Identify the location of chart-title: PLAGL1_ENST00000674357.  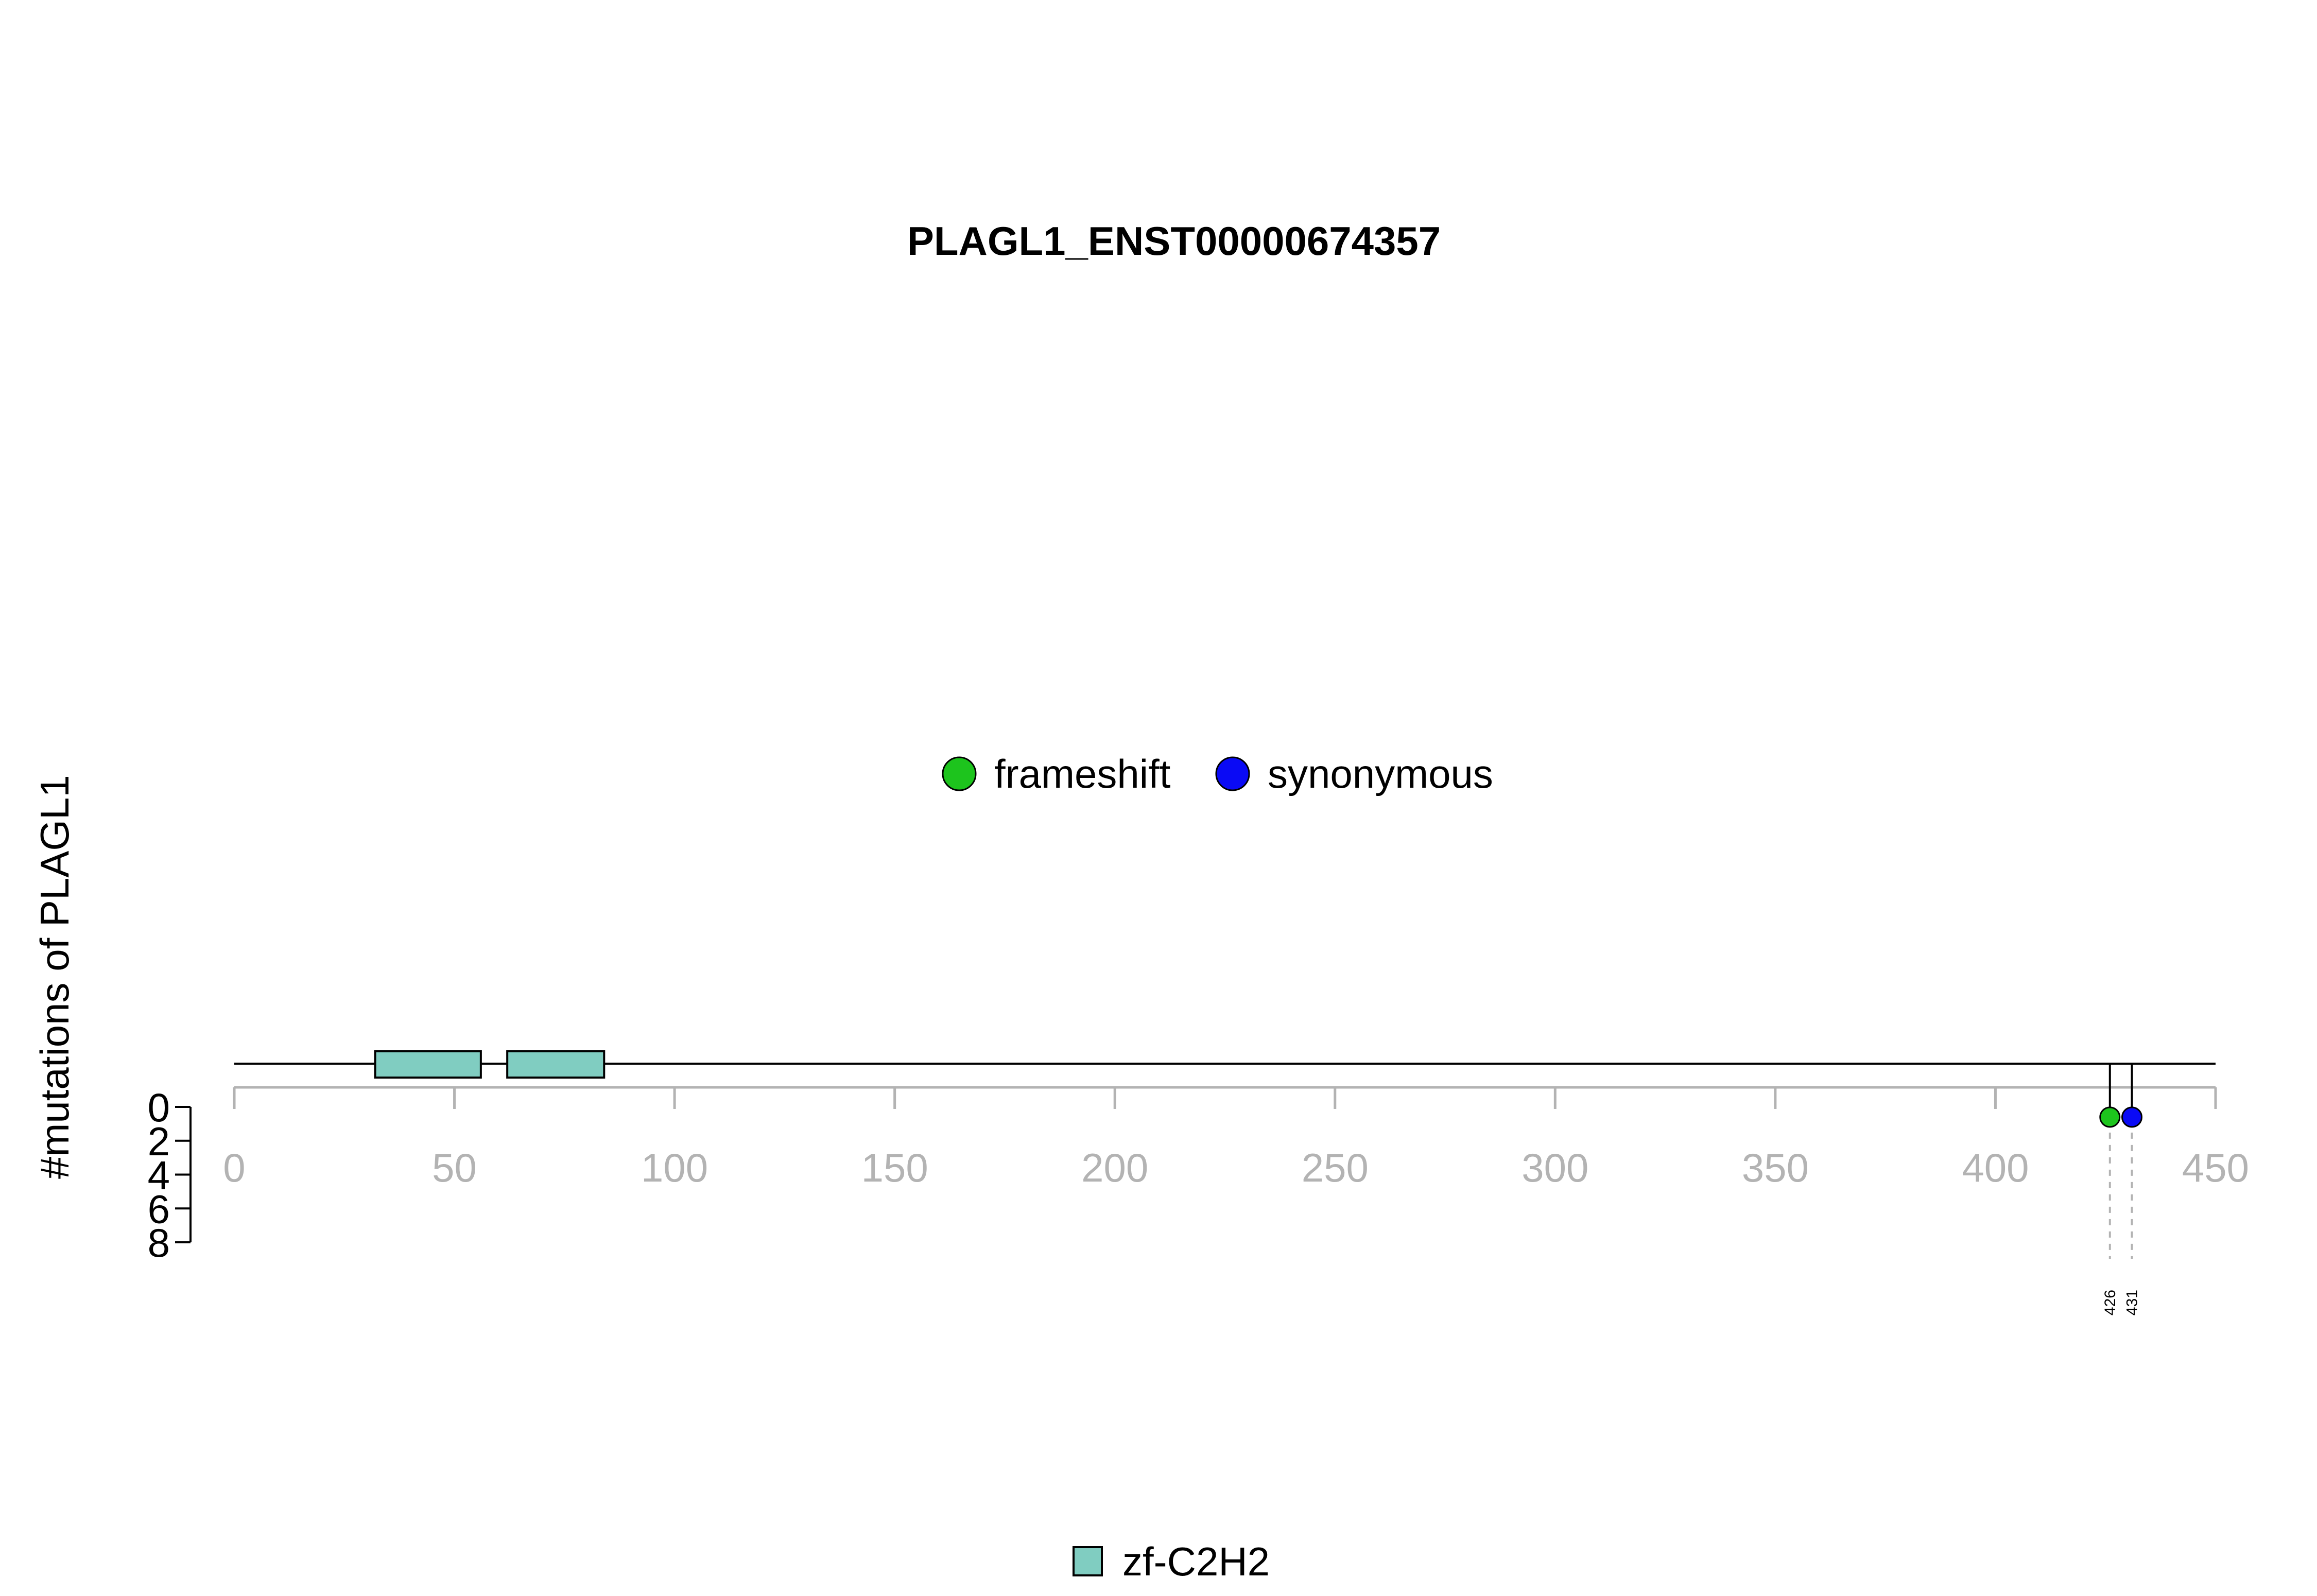
(1174, 241).